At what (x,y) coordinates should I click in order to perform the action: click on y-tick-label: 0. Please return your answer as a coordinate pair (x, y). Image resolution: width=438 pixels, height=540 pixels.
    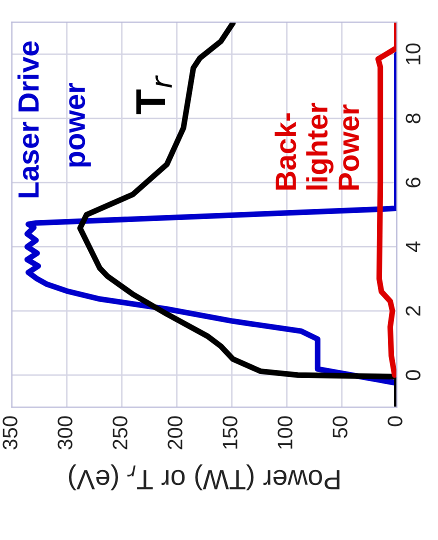
    Looking at the image, I should click on (413, 375).